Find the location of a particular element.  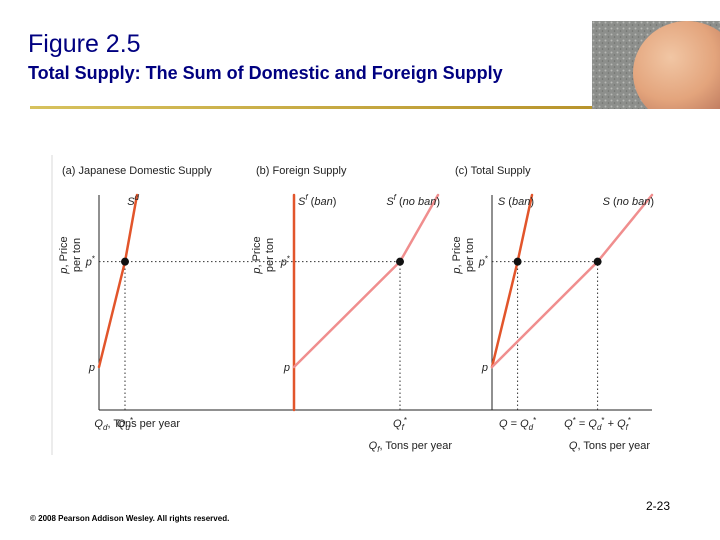

panel-a-title: (a) Japanese Domestic Supply is located at coordinates (137, 171).